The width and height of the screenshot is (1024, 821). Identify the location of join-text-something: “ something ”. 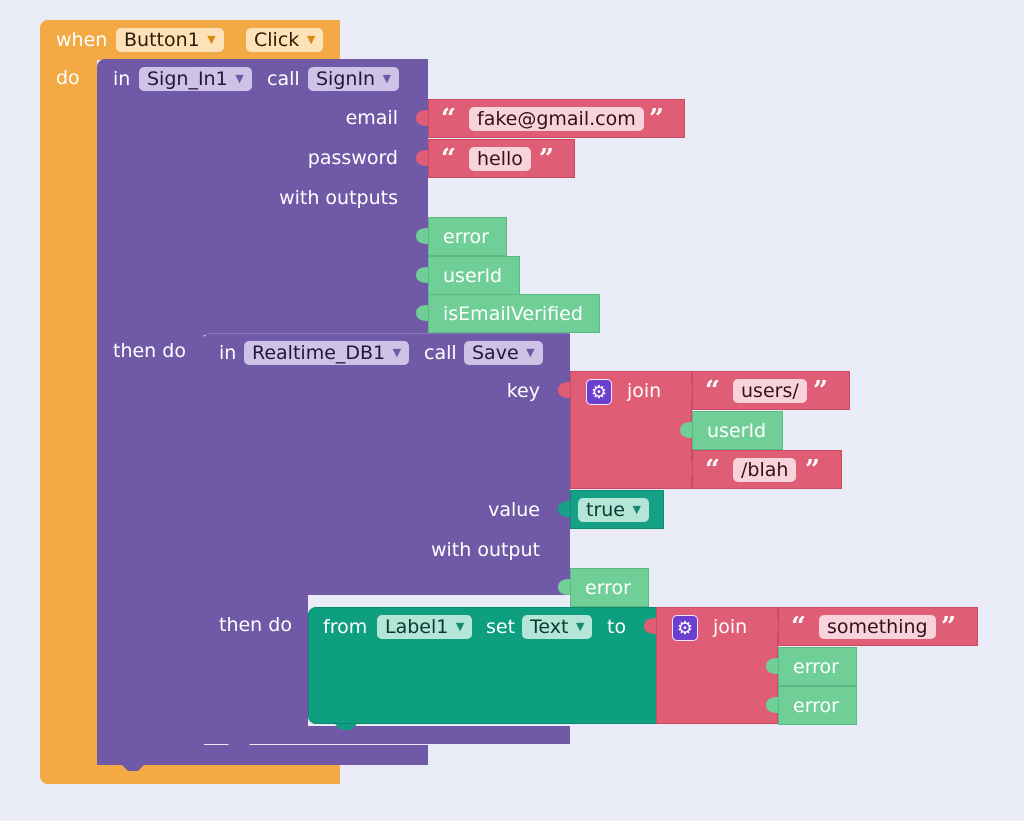
(878, 626).